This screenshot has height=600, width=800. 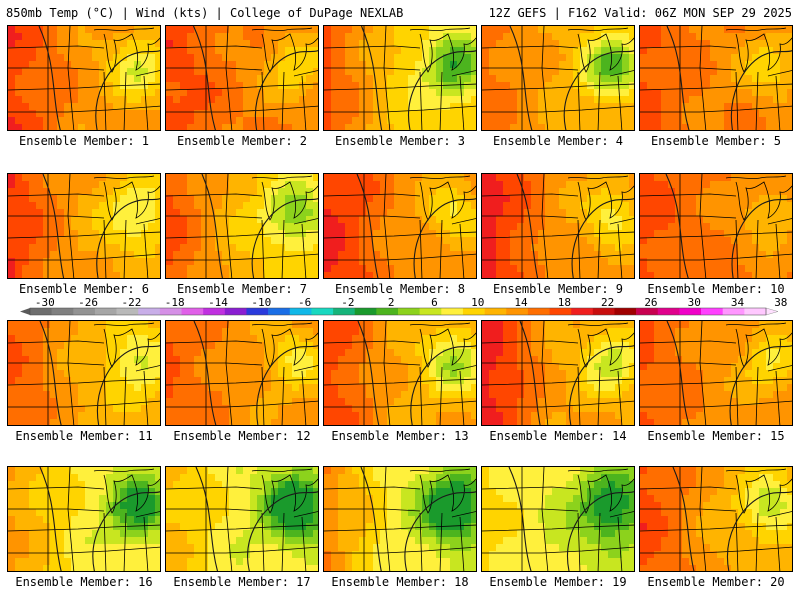 I want to click on ensemble-member-label: Ensemble Member: 18, so click(x=400, y=582).